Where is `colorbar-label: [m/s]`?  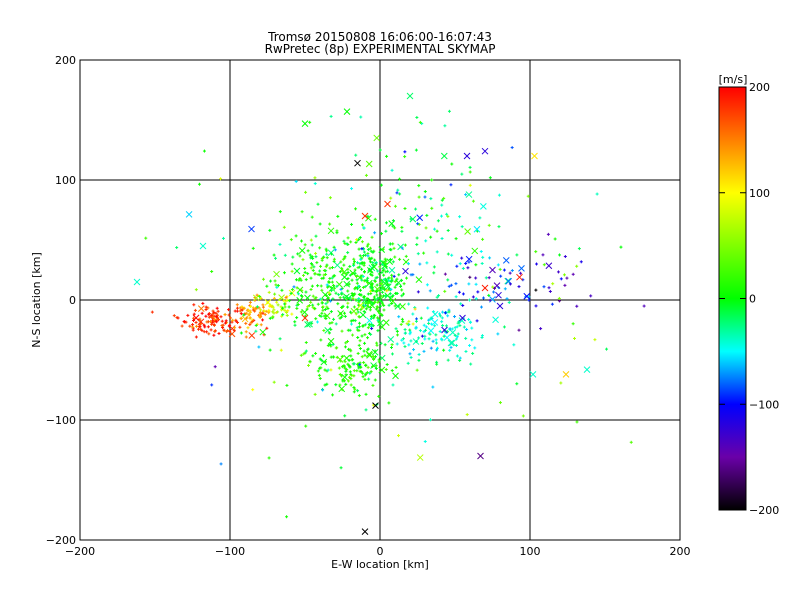 colorbar-label: [m/s] is located at coordinates (733, 79).